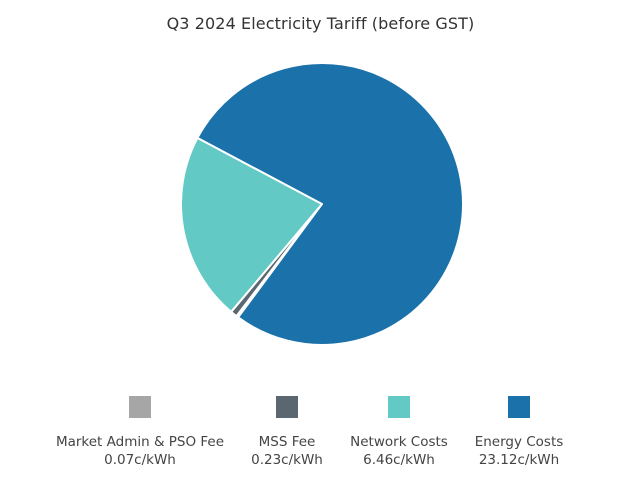  I want to click on chart-title: Q3 2024 Electricity Tariff (before GST), so click(320, 23).